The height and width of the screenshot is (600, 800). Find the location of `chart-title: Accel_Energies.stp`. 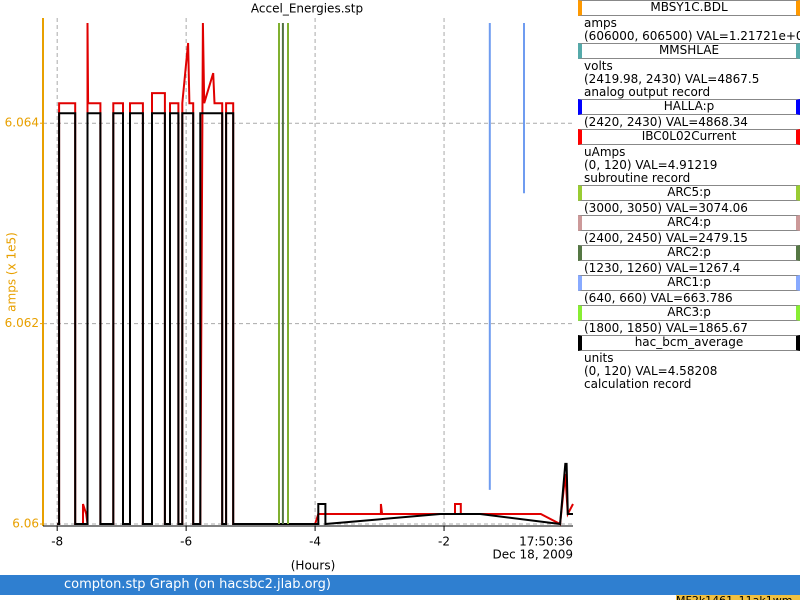

chart-title: Accel_Energies.stp is located at coordinates (307, 9).